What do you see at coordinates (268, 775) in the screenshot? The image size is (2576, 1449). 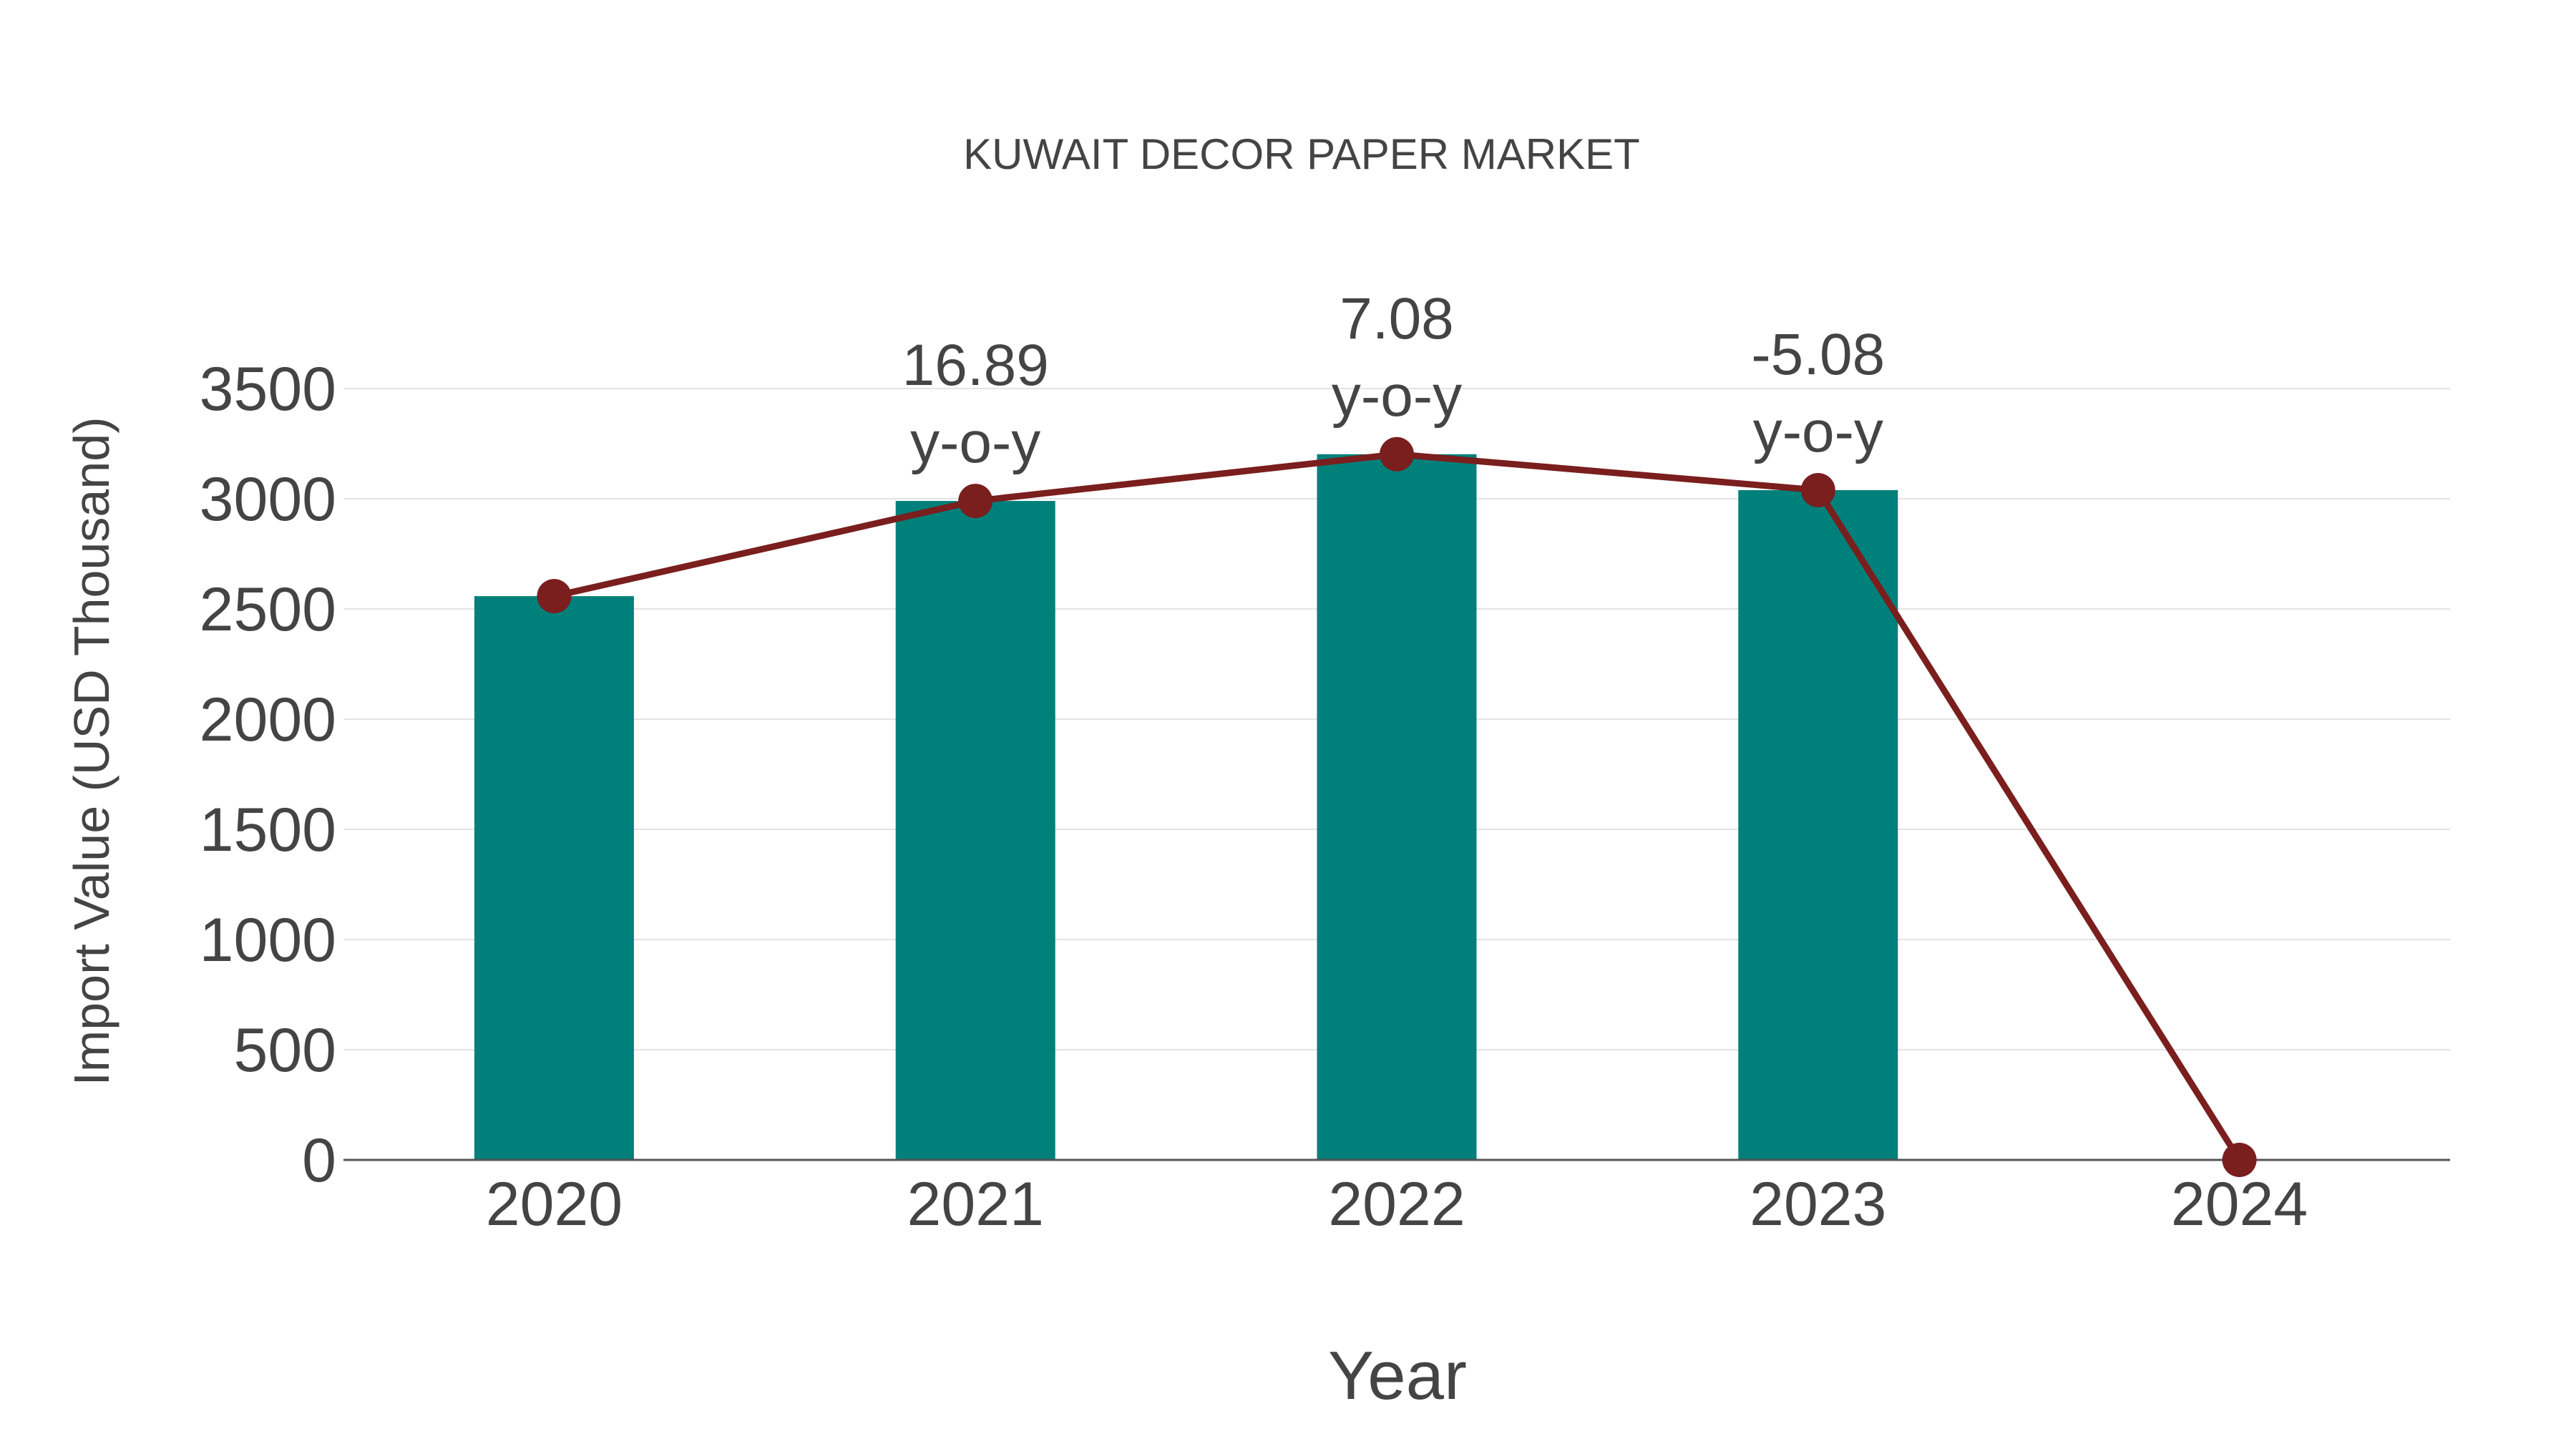 I see `y-tick-labels: 0 500 1000 1500 2000 2500 3000 3500` at bounding box center [268, 775].